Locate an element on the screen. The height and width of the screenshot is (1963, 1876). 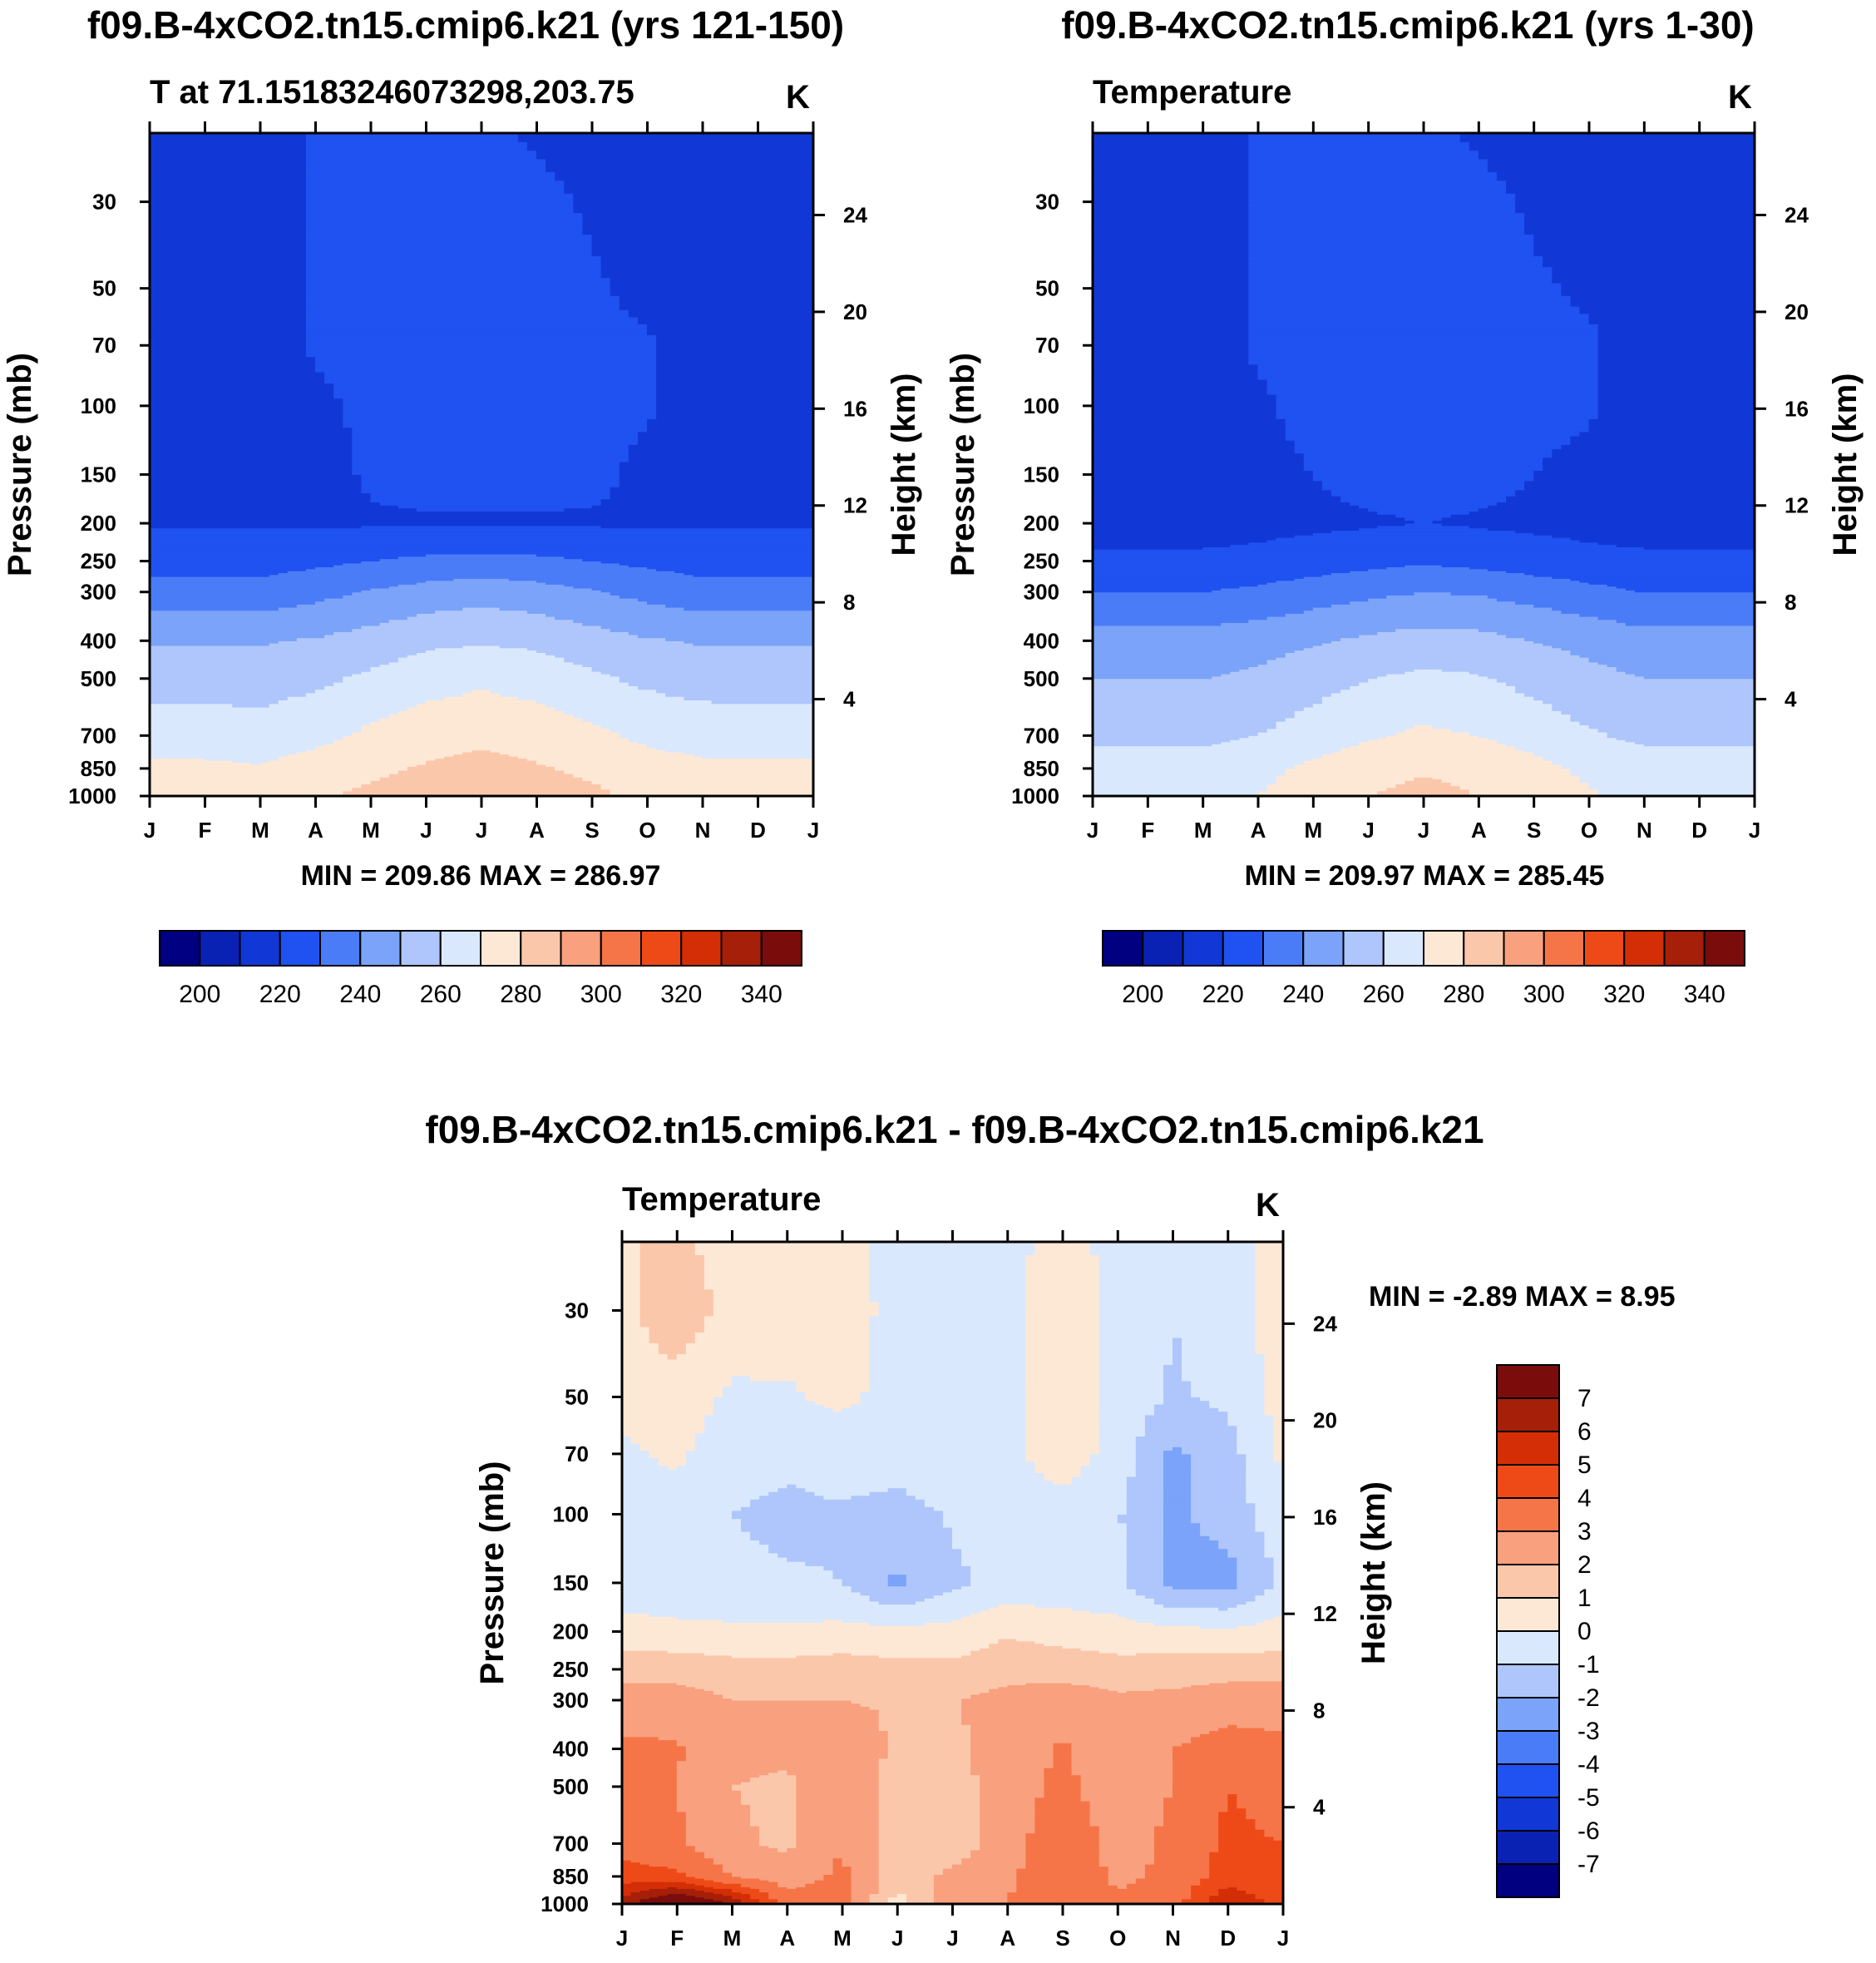
y-right-tick-label: 16 is located at coordinates (855, 408).